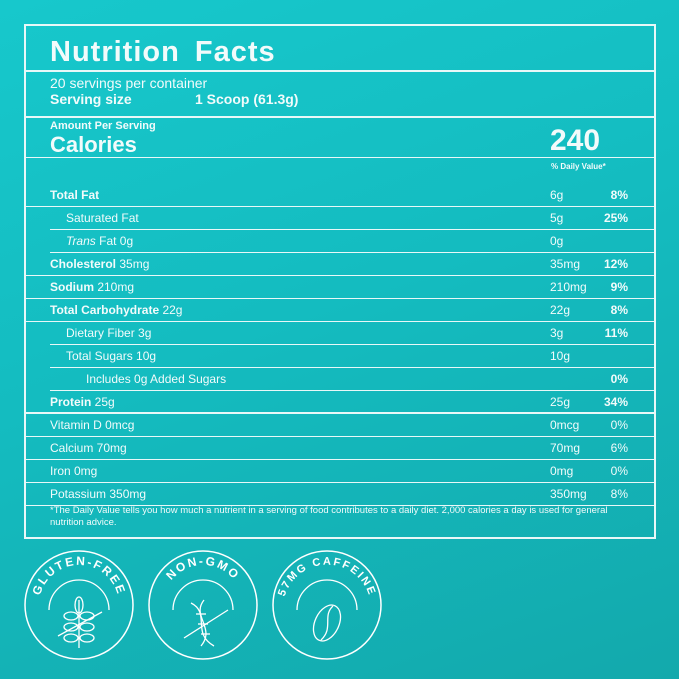  Describe the element at coordinates (578, 166) in the screenshot. I see `daily-value-header: % Daily Value*` at that location.